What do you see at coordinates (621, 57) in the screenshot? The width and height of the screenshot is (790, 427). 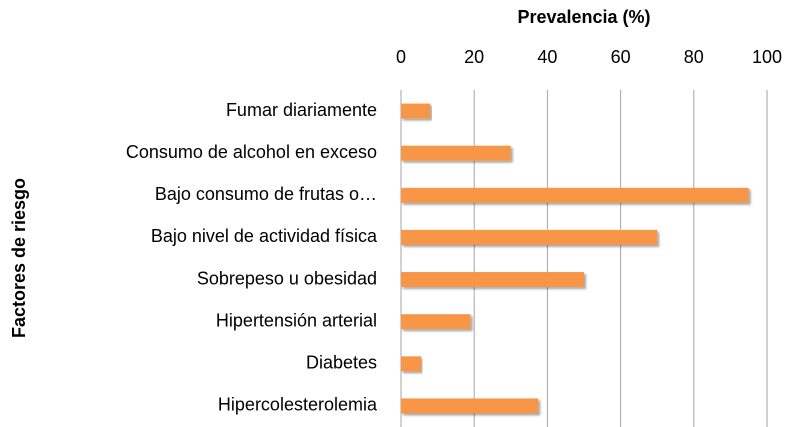 I see `x-tick-label: 60` at bounding box center [621, 57].